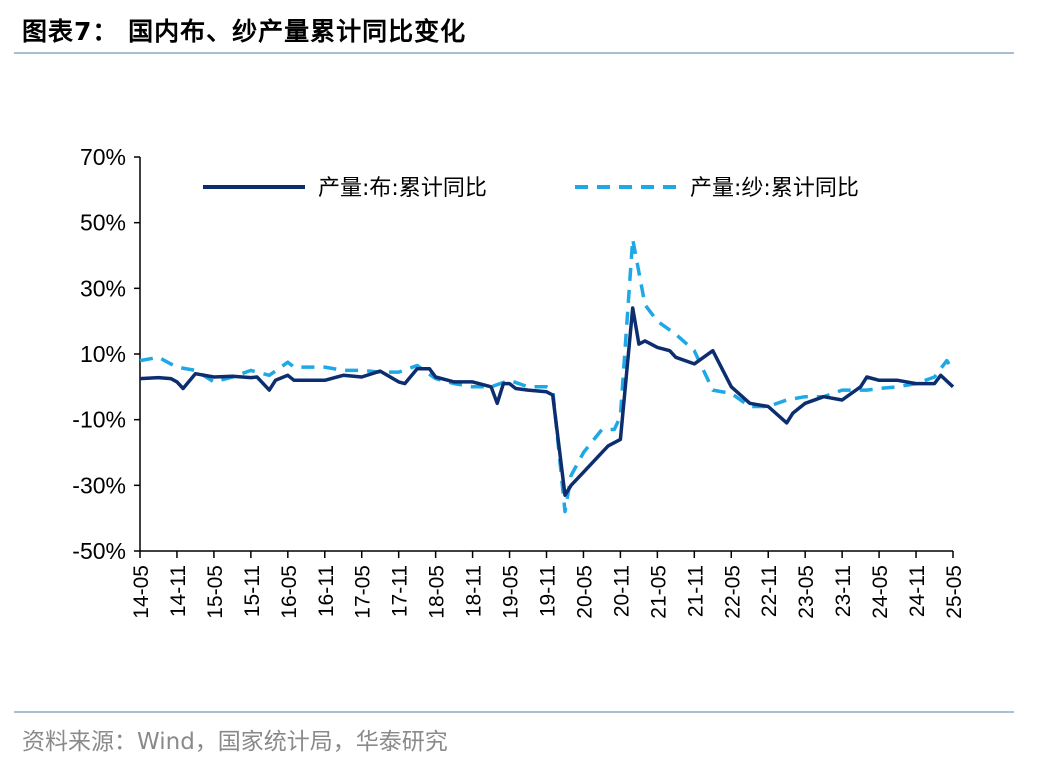  I want to click on x-tick-label: 24-11, so click(917, 591).